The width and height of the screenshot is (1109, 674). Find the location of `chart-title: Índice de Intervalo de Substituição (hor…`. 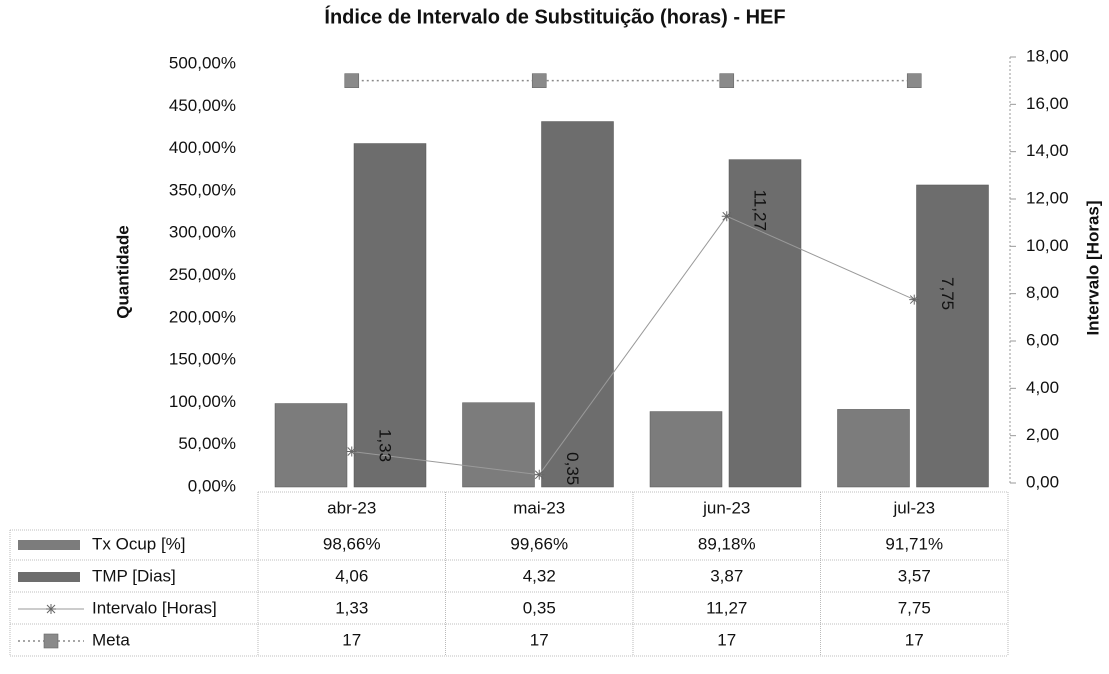

chart-title: Índice de Intervalo de Substituição (hor… is located at coordinates (554, 16).